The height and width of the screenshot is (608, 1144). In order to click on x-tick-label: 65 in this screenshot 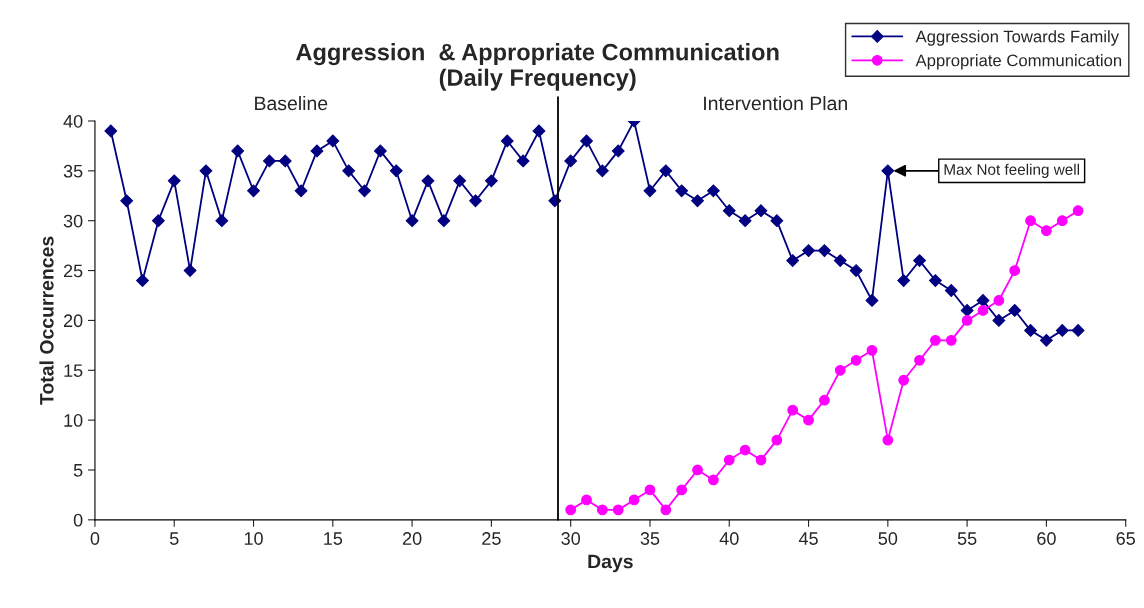, I will do `click(1125, 538)`.